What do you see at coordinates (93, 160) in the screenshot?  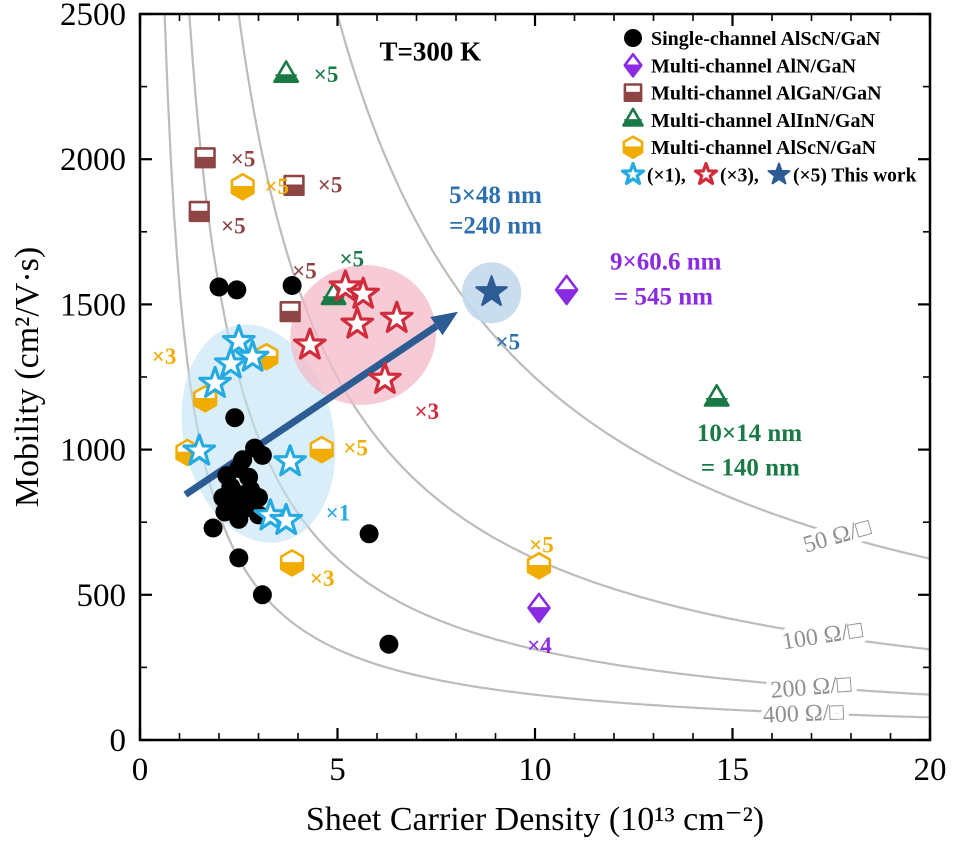 I see `y-tick-label: 2000` at bounding box center [93, 160].